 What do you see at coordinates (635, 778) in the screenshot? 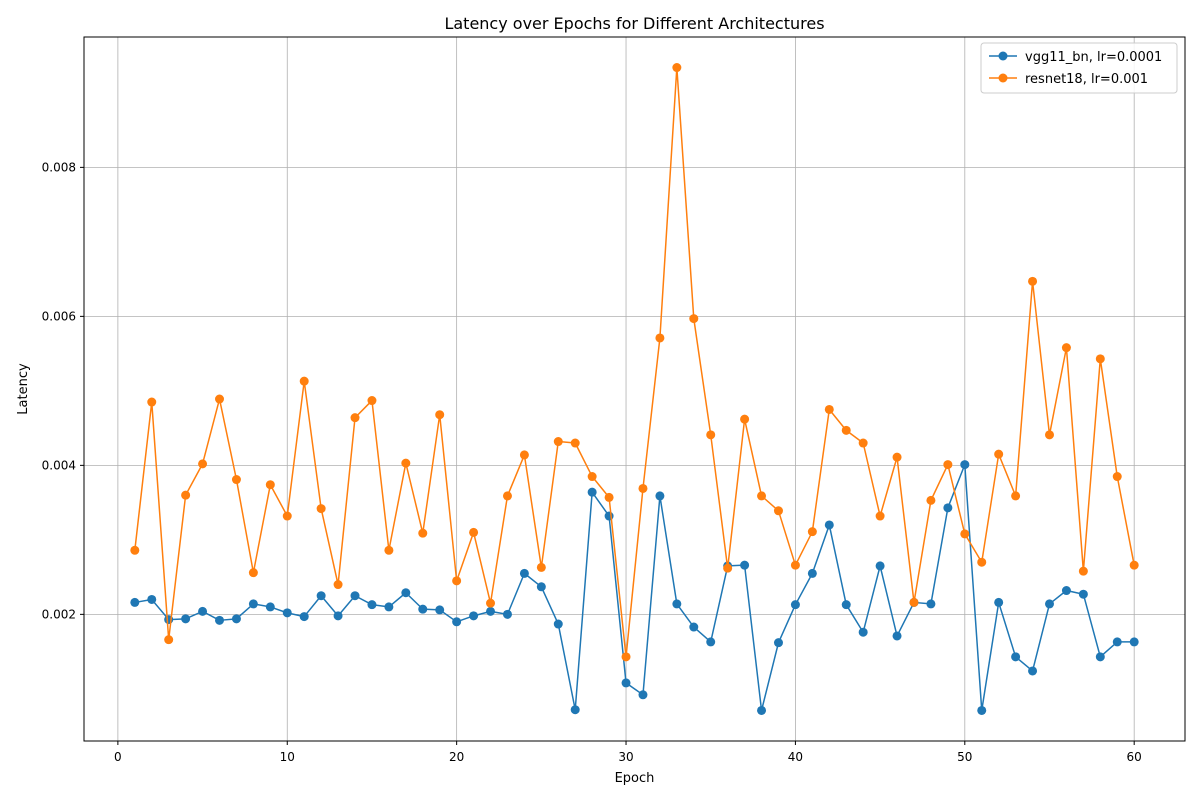
I see `x-axis-label: Epoch` at bounding box center [635, 778].